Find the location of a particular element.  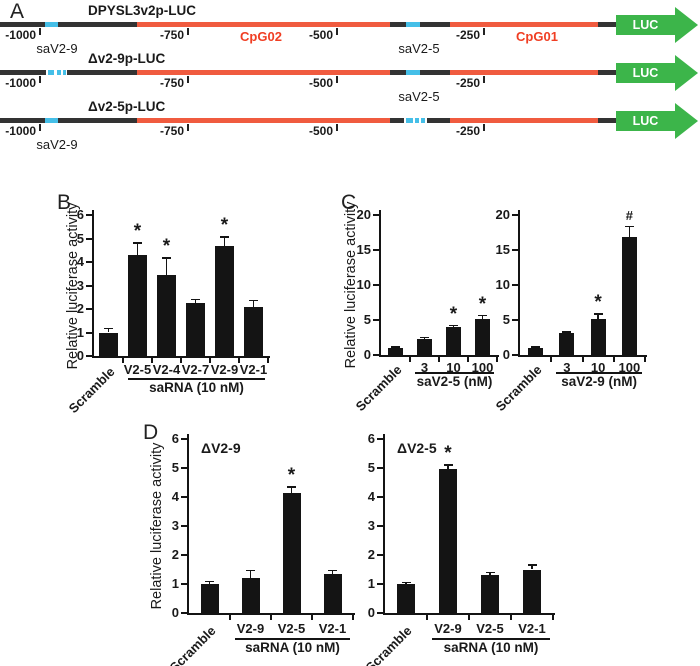

tick-label: -1000 is located at coordinates (20, 83).